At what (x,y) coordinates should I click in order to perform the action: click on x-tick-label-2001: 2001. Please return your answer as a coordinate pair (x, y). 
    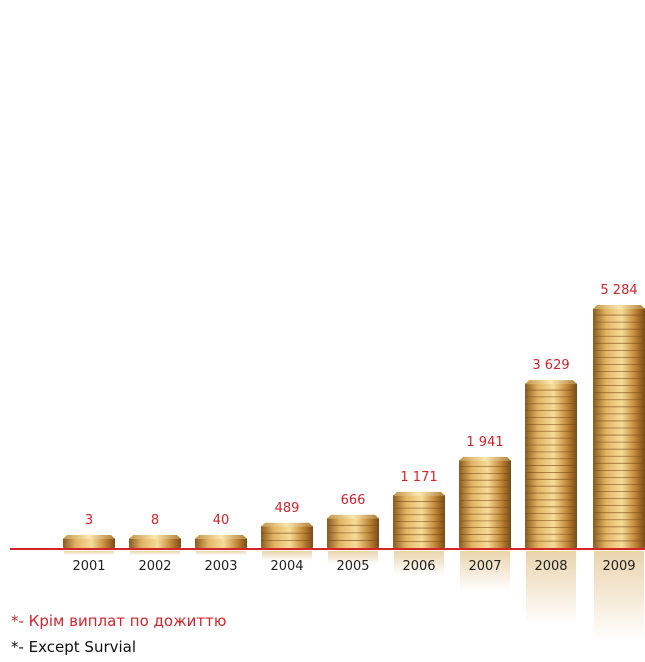
    Looking at the image, I should click on (88, 566).